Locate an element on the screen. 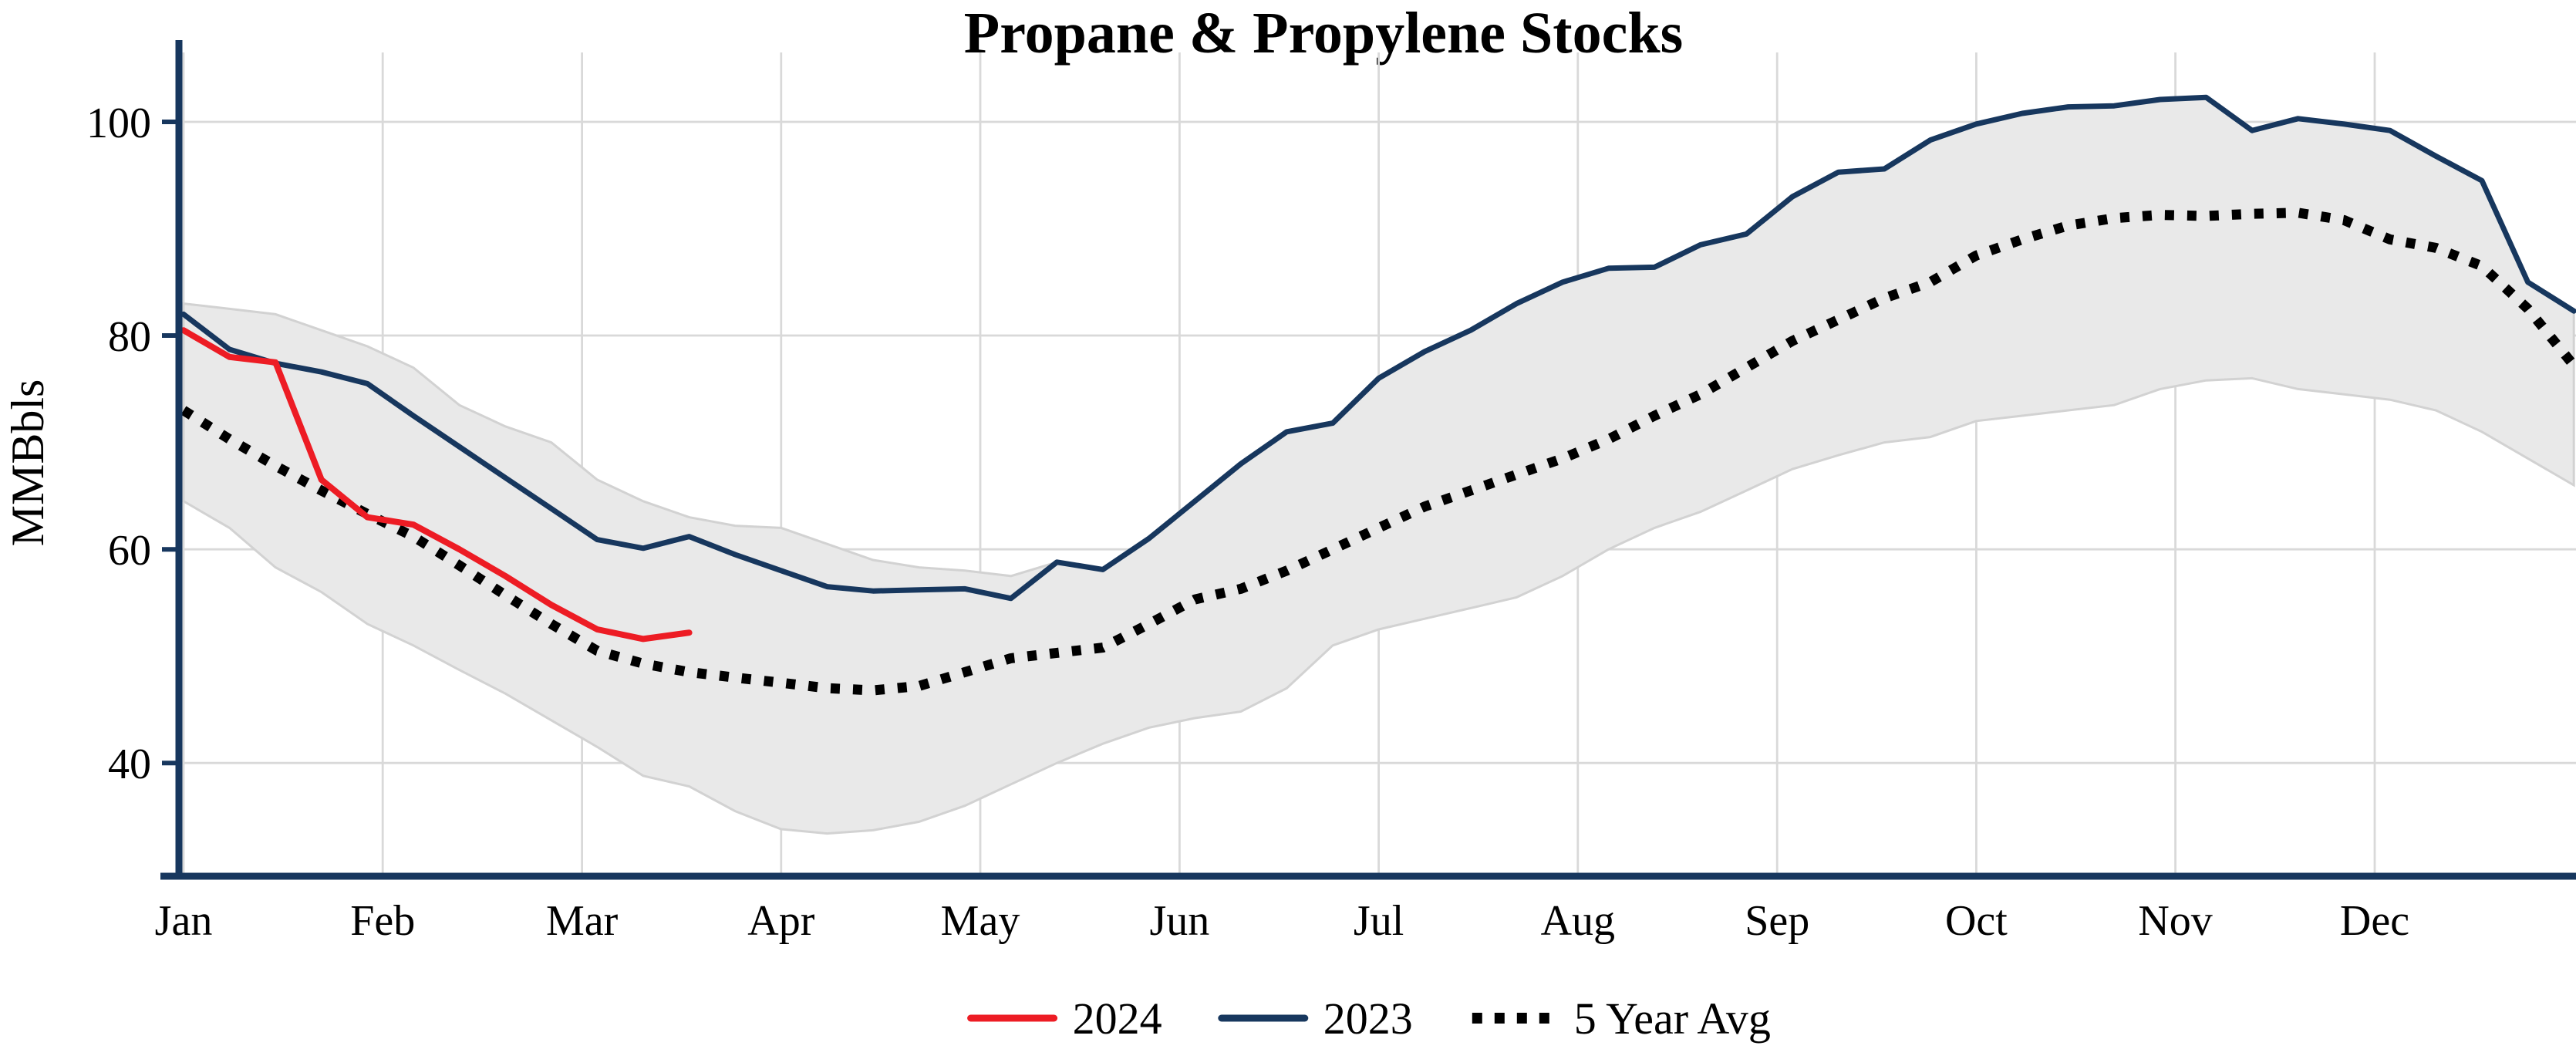 The height and width of the screenshot is (1049, 2576). y-tick-label-100: 100 is located at coordinates (118, 123).